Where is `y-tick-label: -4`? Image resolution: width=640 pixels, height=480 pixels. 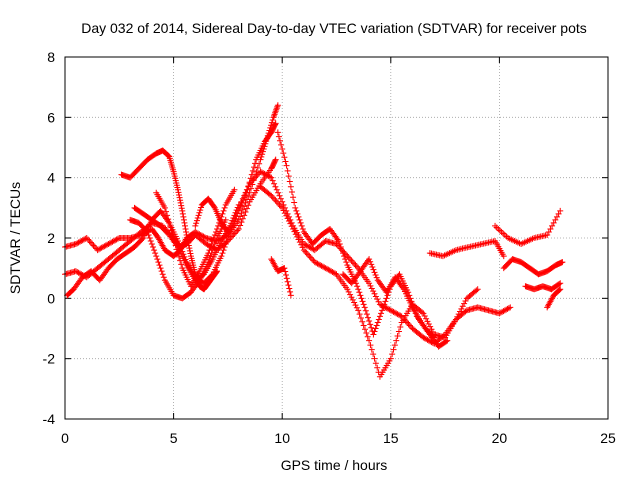
y-tick-label: -4 is located at coordinates (49, 419).